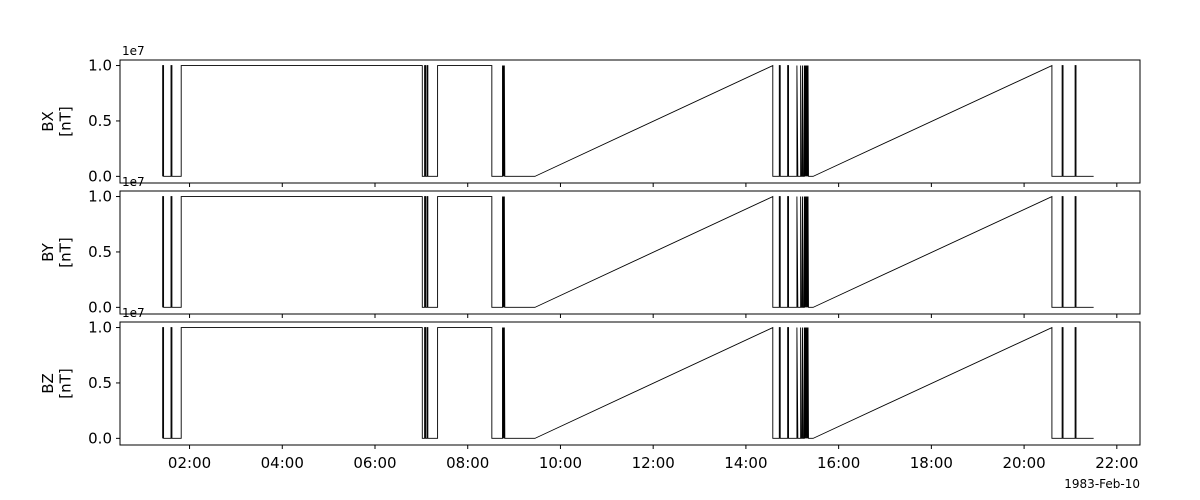 This screenshot has height=500, width=1200. Describe the element at coordinates (189, 463) in the screenshot. I see `x-tick-label: 02:00` at that location.